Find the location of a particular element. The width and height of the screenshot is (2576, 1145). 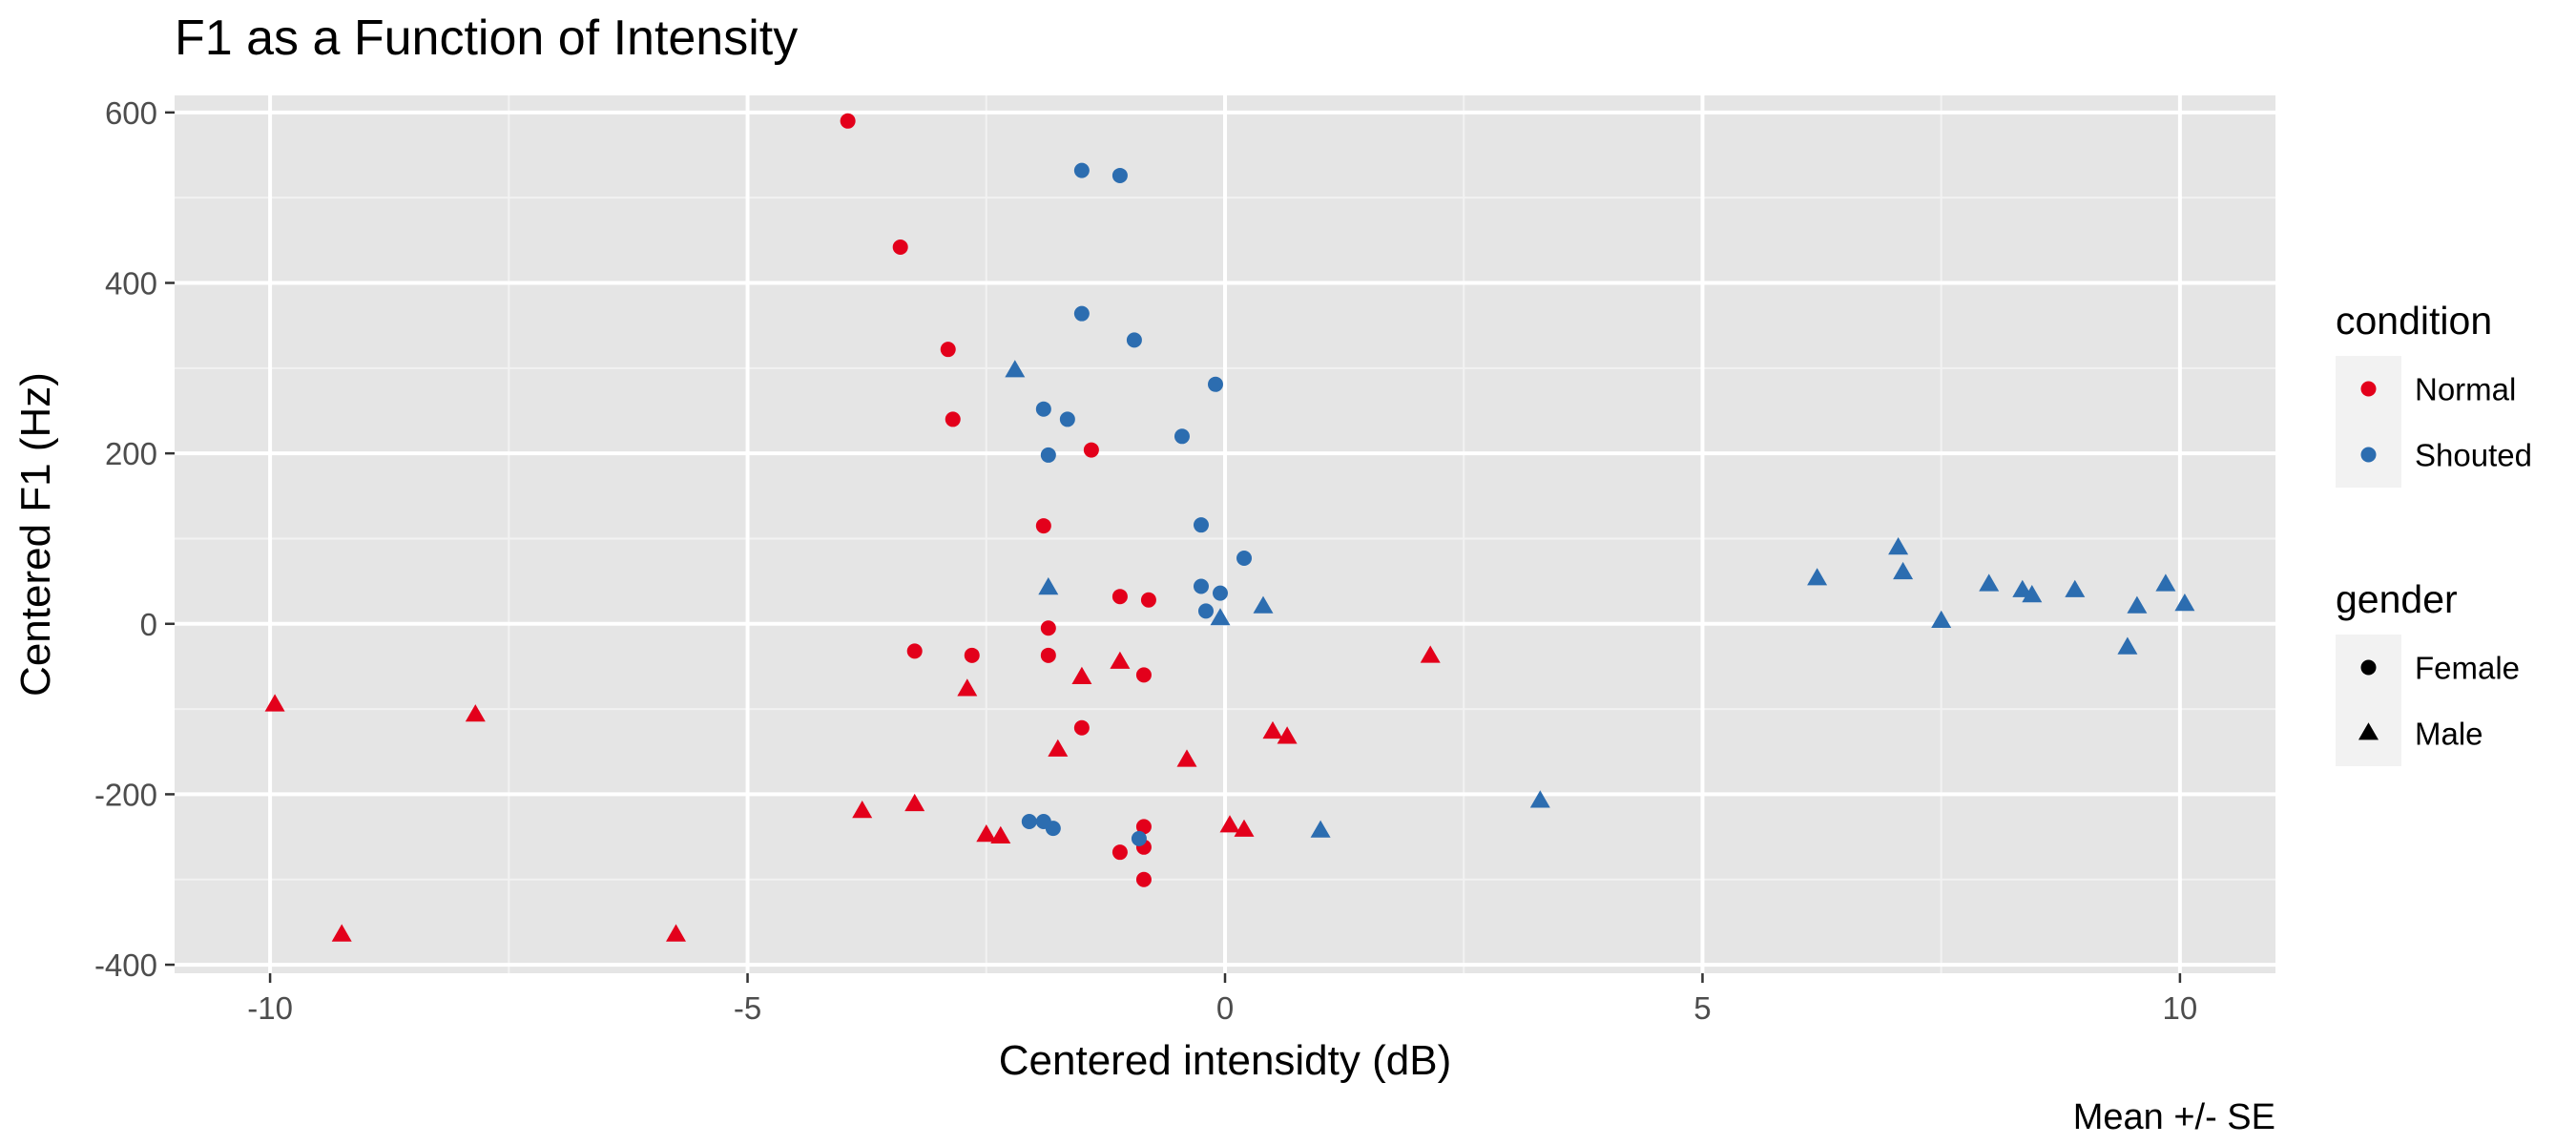

legend-key-male is located at coordinates (2368, 731).